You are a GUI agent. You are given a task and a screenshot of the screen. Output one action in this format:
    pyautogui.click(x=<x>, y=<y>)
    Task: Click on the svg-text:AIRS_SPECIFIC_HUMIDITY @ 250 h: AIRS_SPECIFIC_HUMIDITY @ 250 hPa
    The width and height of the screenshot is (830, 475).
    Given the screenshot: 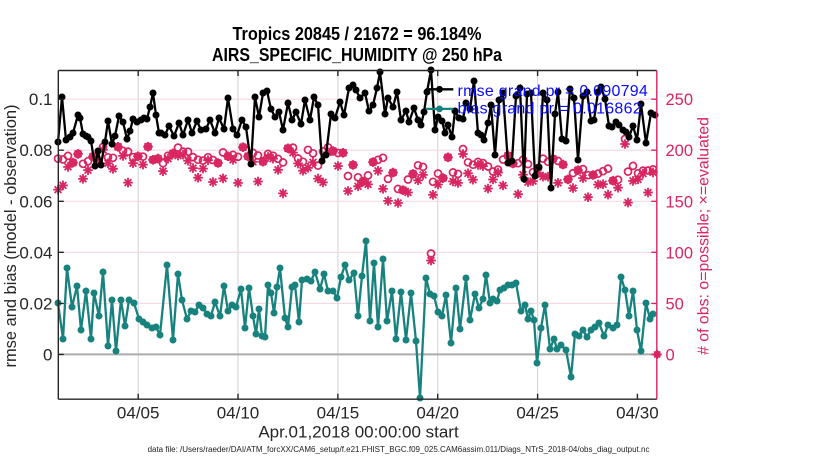 What is the action you would take?
    pyautogui.click(x=357, y=55)
    